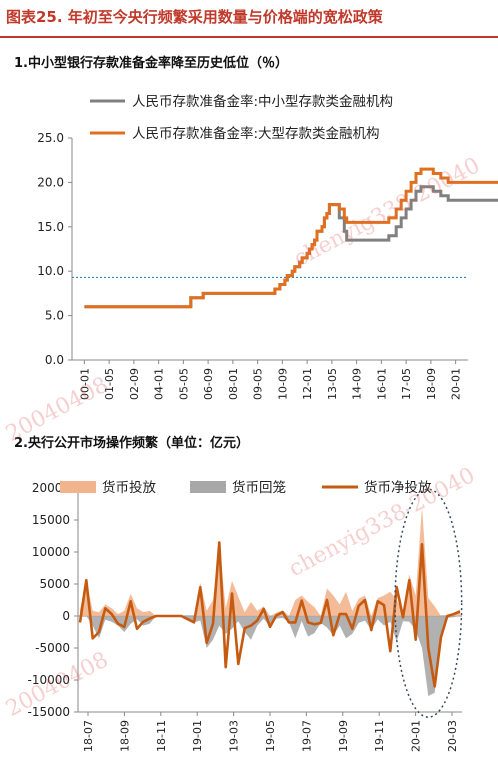 The height and width of the screenshot is (764, 498). Describe the element at coordinates (54, 316) in the screenshot. I see `y-tick-label: 5.0` at that location.